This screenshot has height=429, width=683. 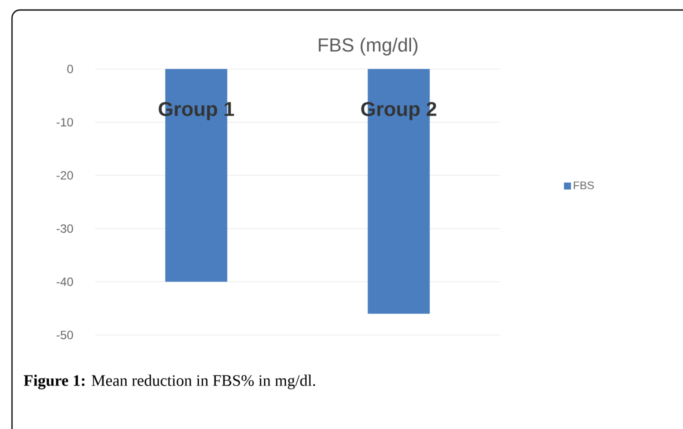 I want to click on y-tick-label: -10, so click(x=65, y=122).